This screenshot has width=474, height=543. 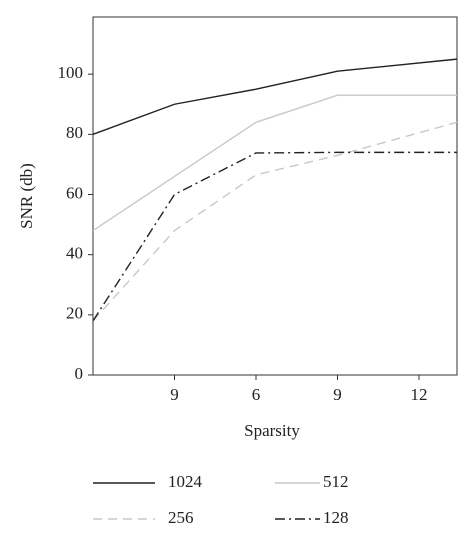 What do you see at coordinates (74, 192) in the screenshot?
I see `y-tick-label: 60` at bounding box center [74, 192].